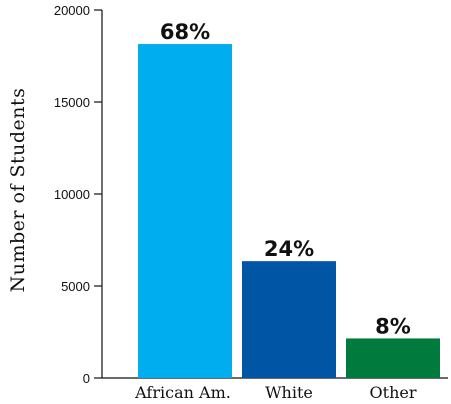 This screenshot has width=451, height=404. Describe the element at coordinates (393, 392) in the screenshot. I see `x-tick-label: Other` at that location.